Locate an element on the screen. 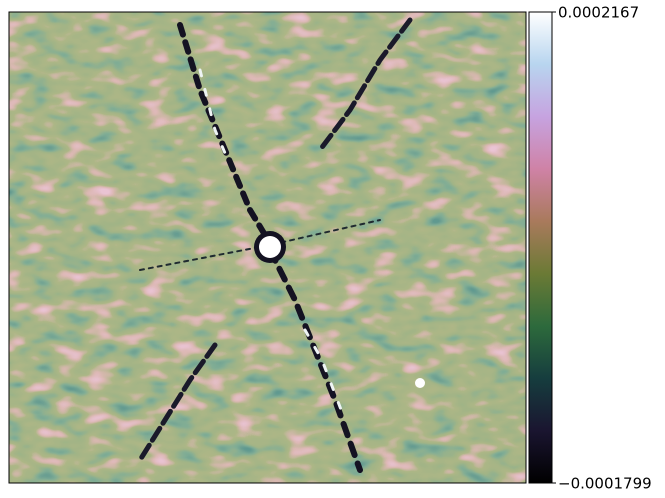  source-core is located at coordinates (270, 247).